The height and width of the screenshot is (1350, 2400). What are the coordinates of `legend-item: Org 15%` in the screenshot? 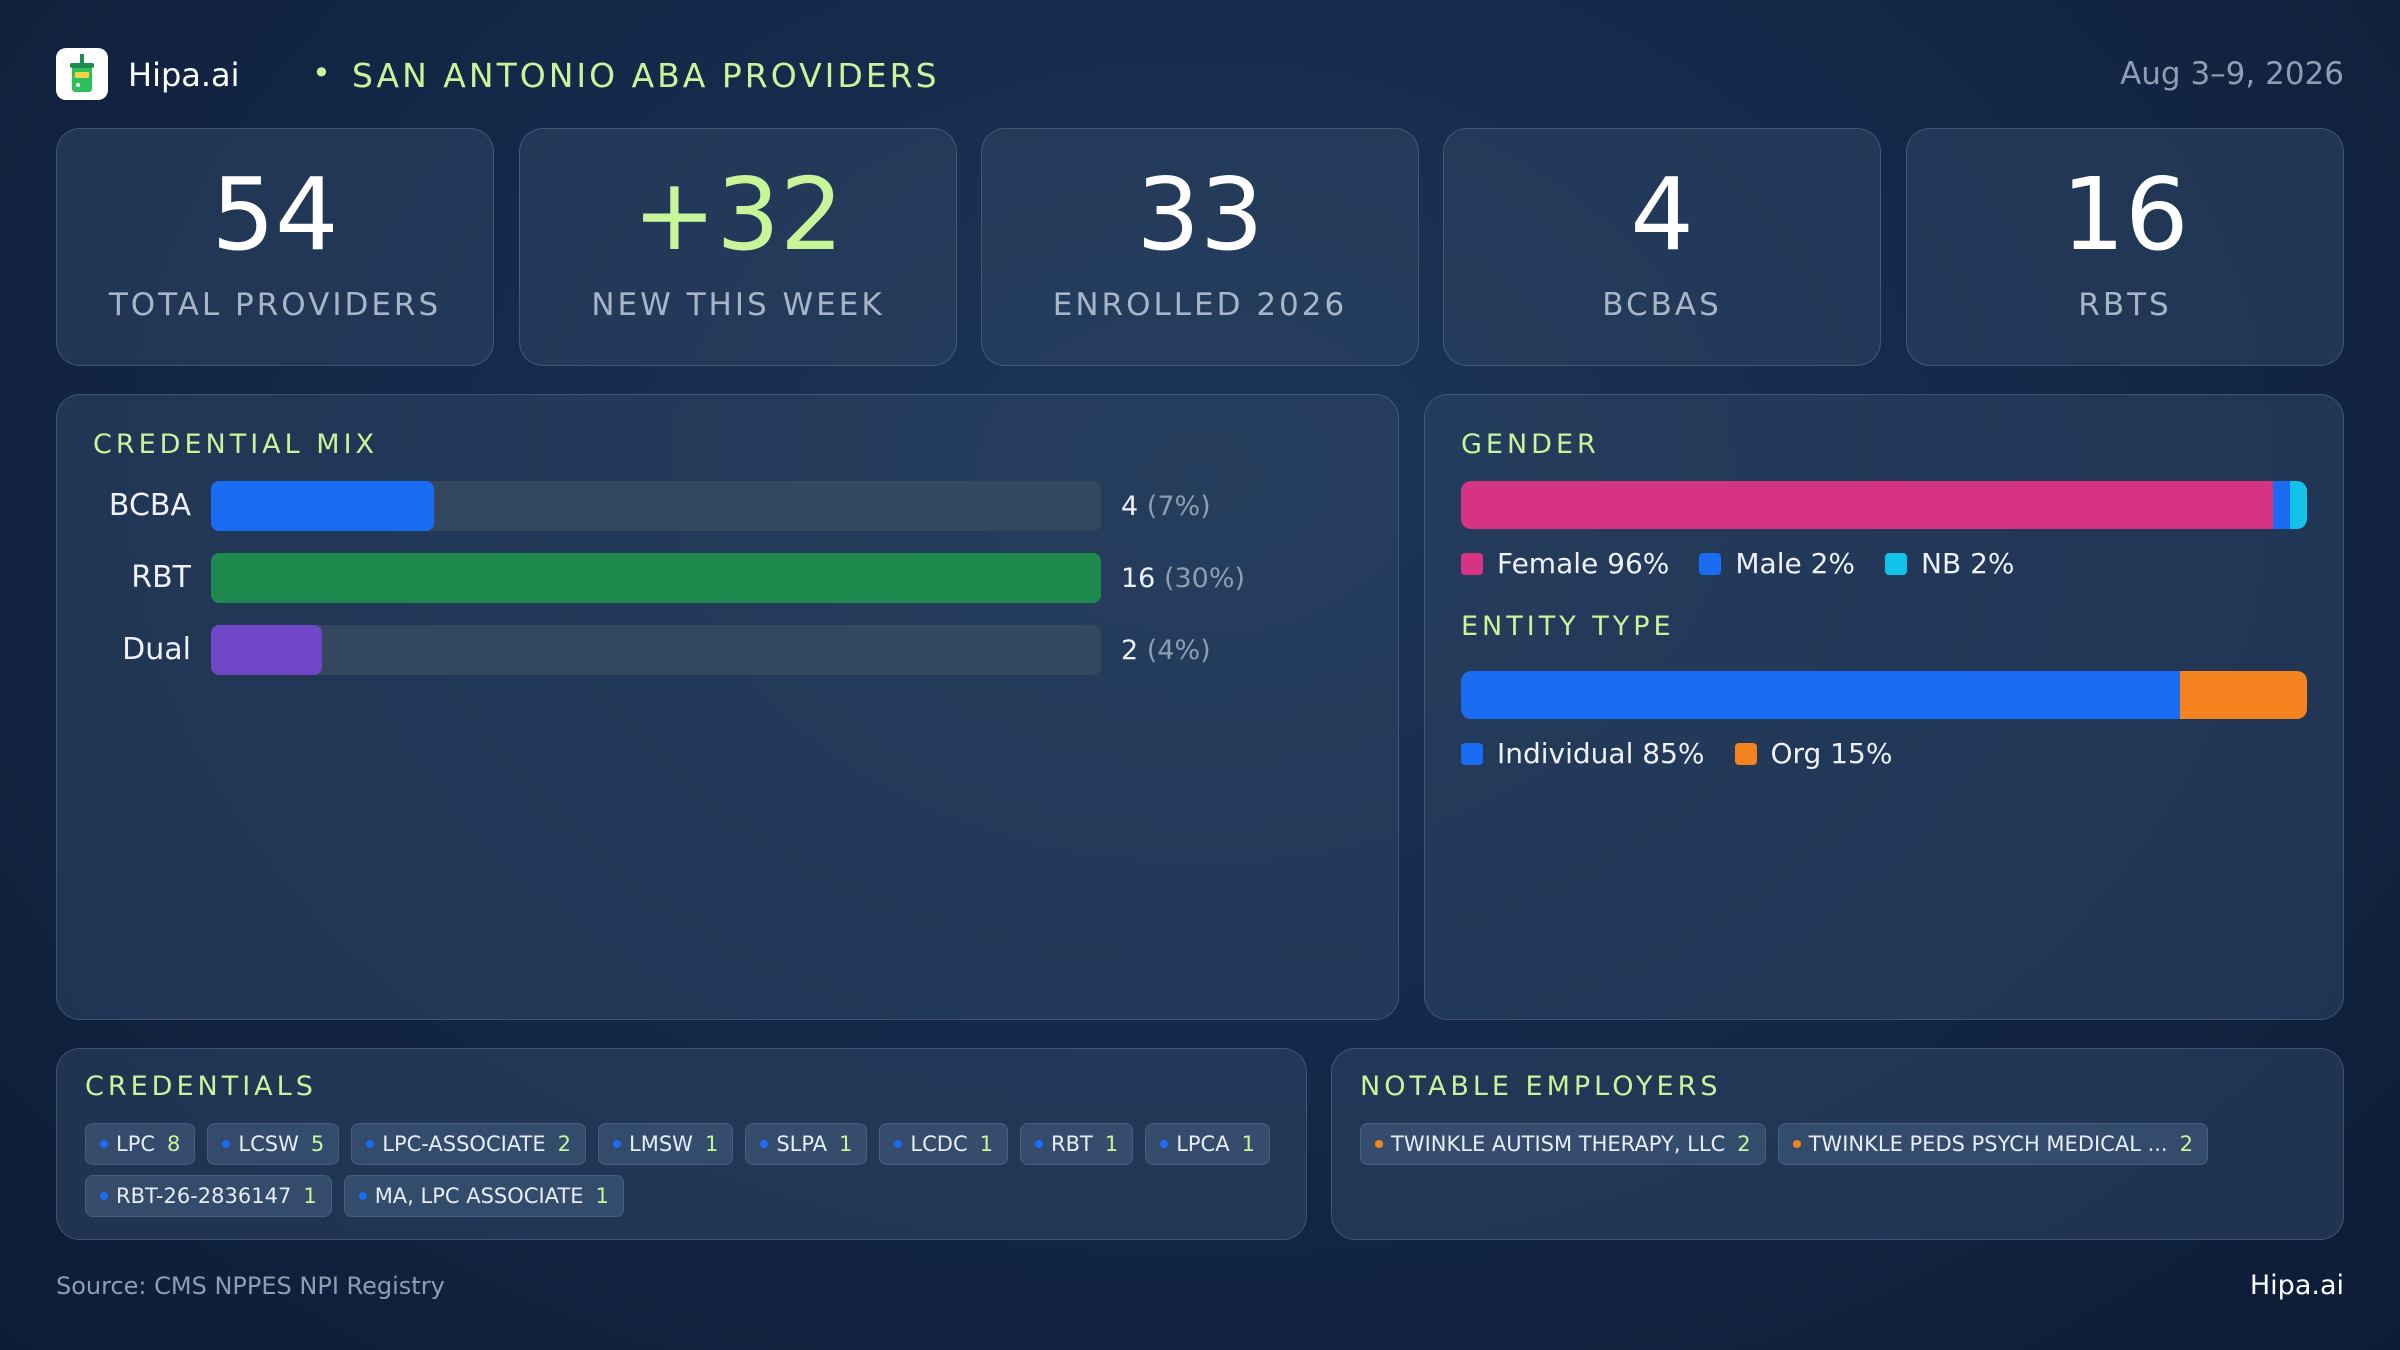 It's located at (1813, 753).